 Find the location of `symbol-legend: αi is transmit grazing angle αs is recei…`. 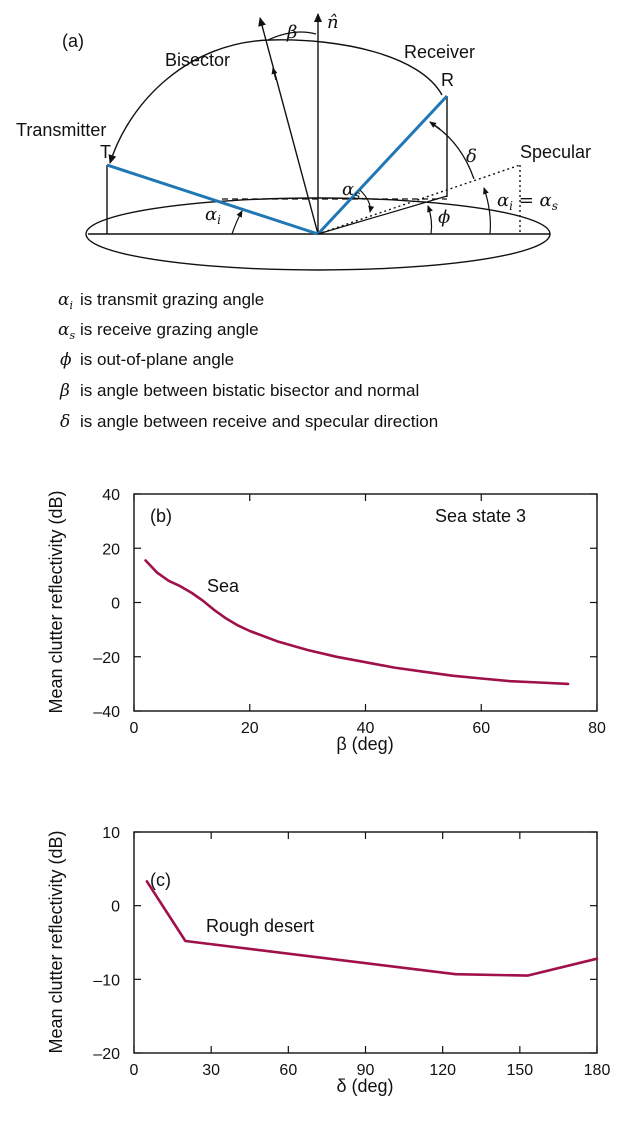

symbol-legend: αi is transmit grazing angle αs is recei… is located at coordinates (248, 361).